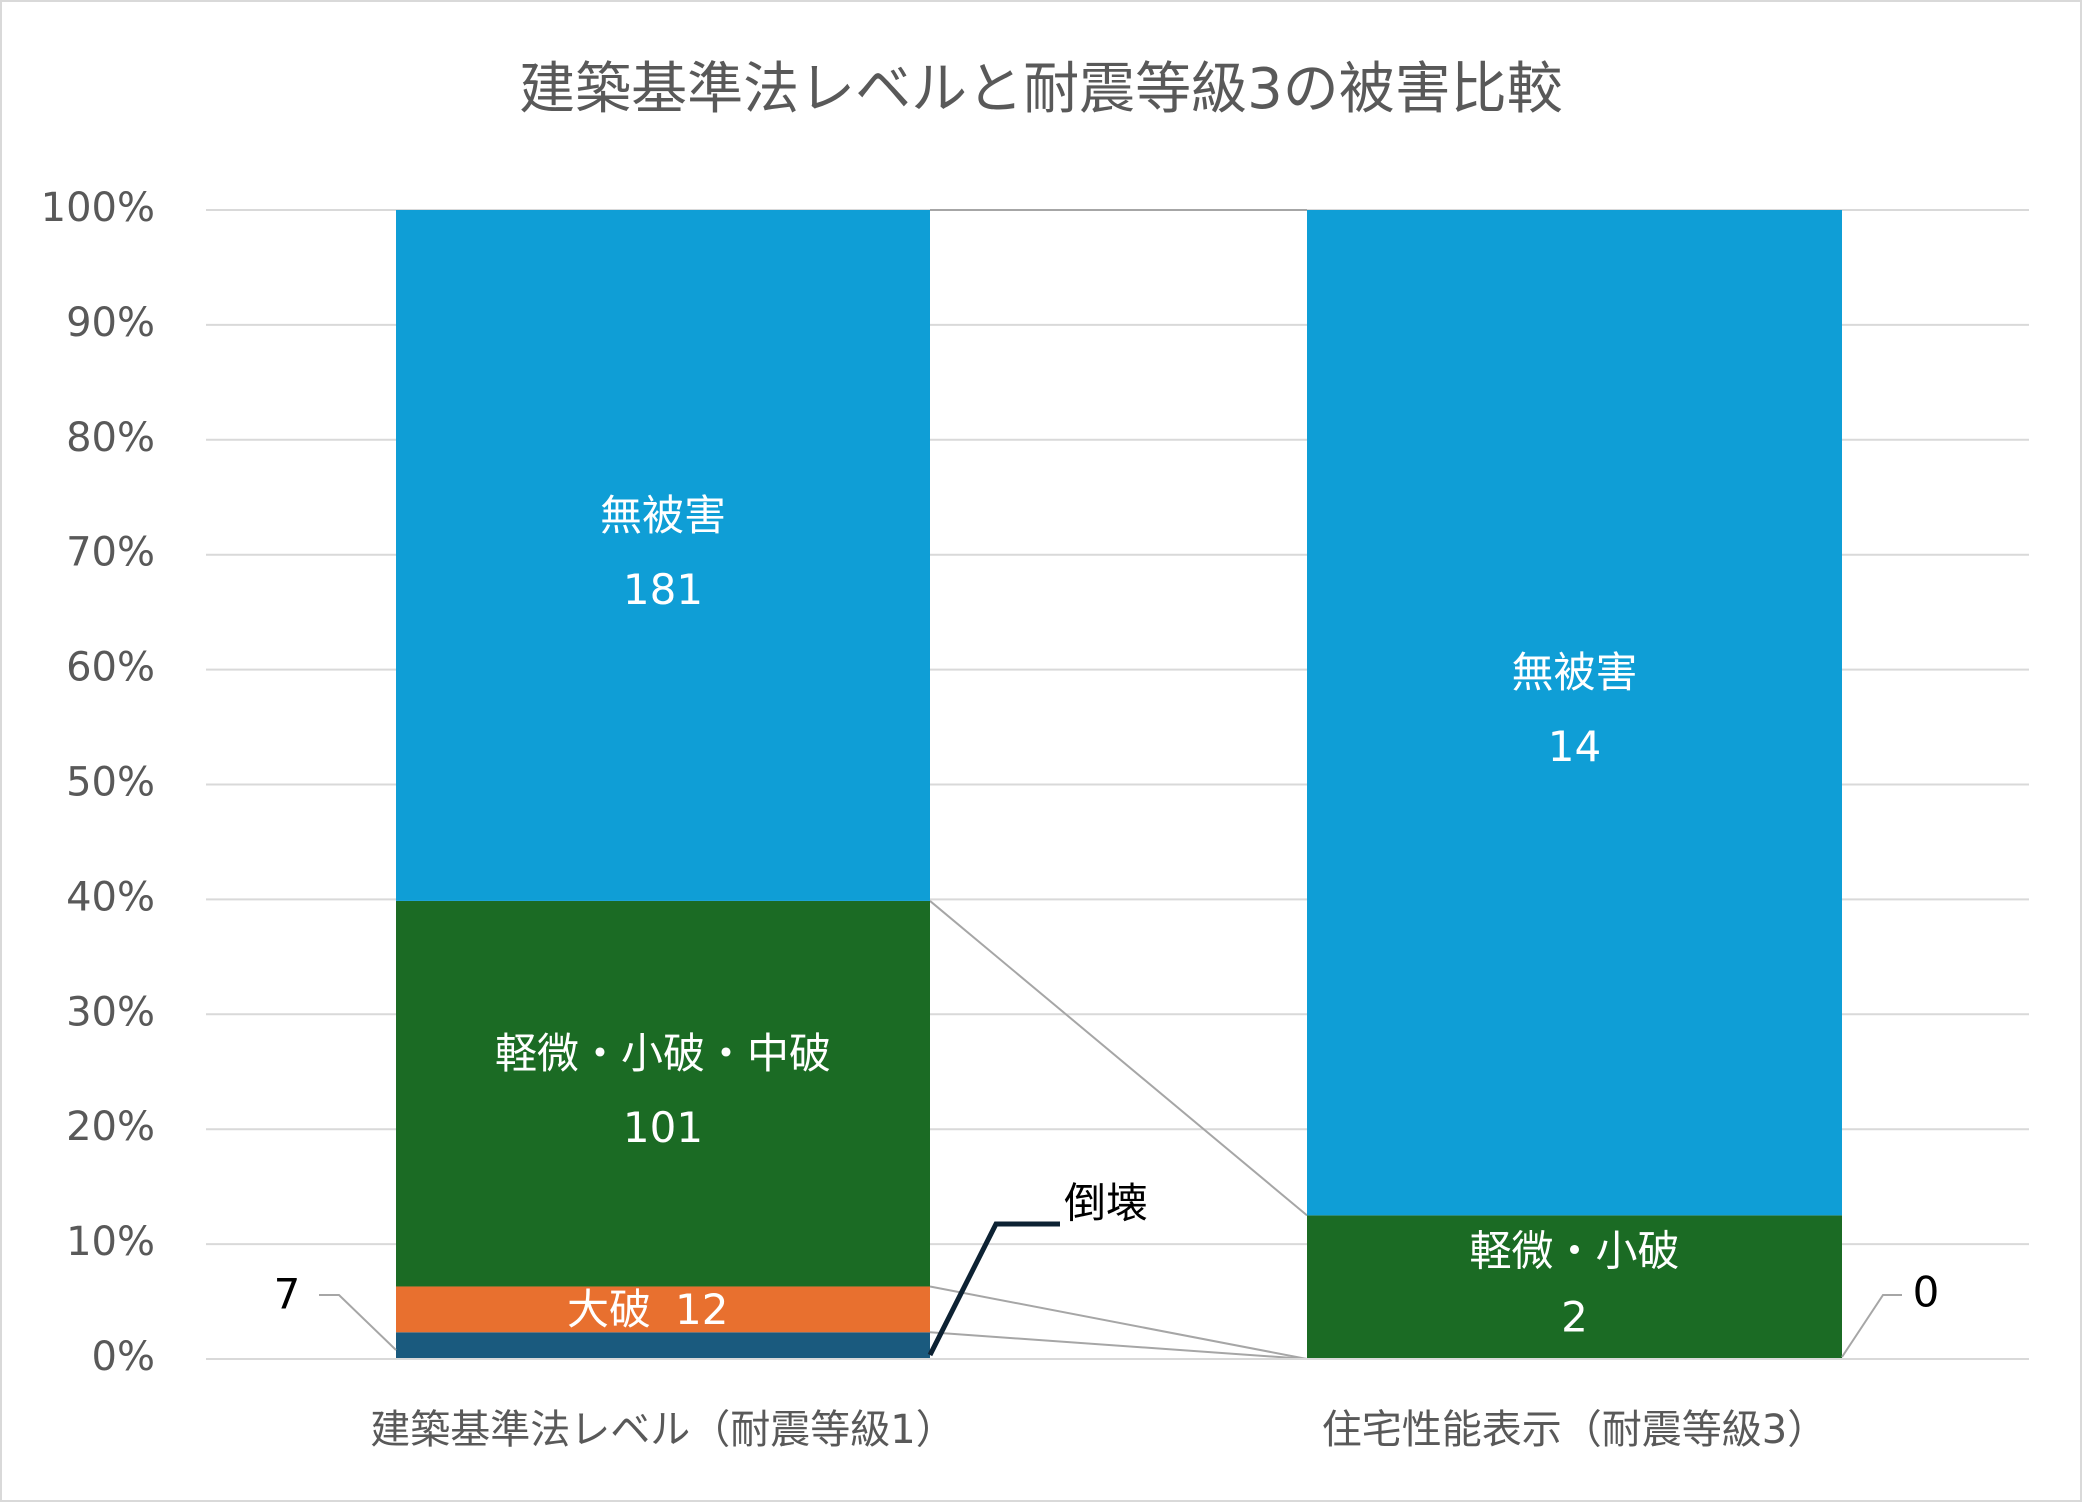  What do you see at coordinates (110, 1012) in the screenshot?
I see `y-tick-label: 30%` at bounding box center [110, 1012].